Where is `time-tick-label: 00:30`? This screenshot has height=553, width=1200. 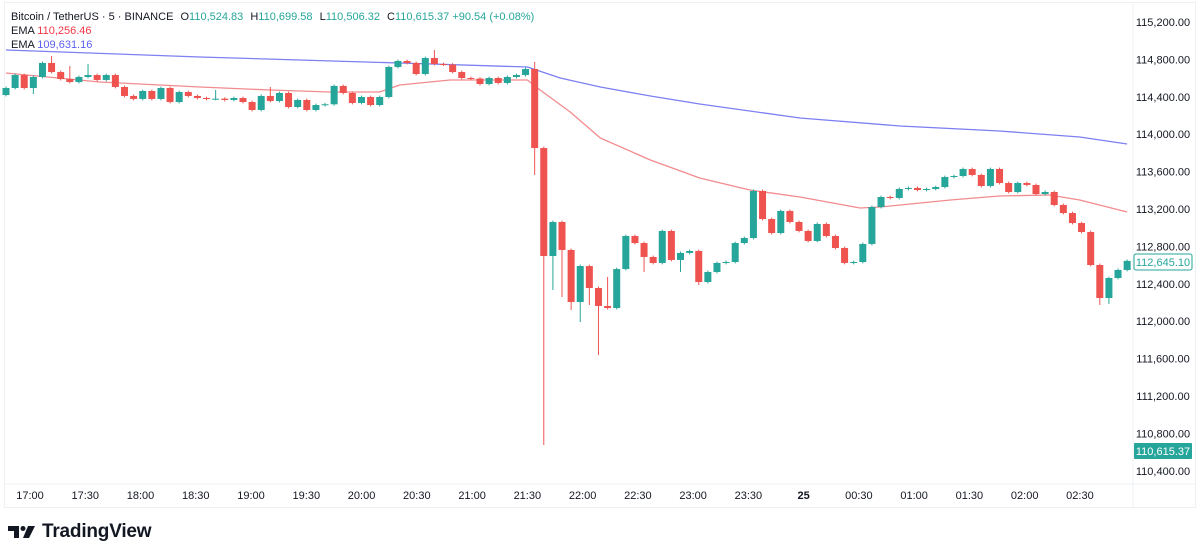
time-tick-label: 00:30 is located at coordinates (859, 496).